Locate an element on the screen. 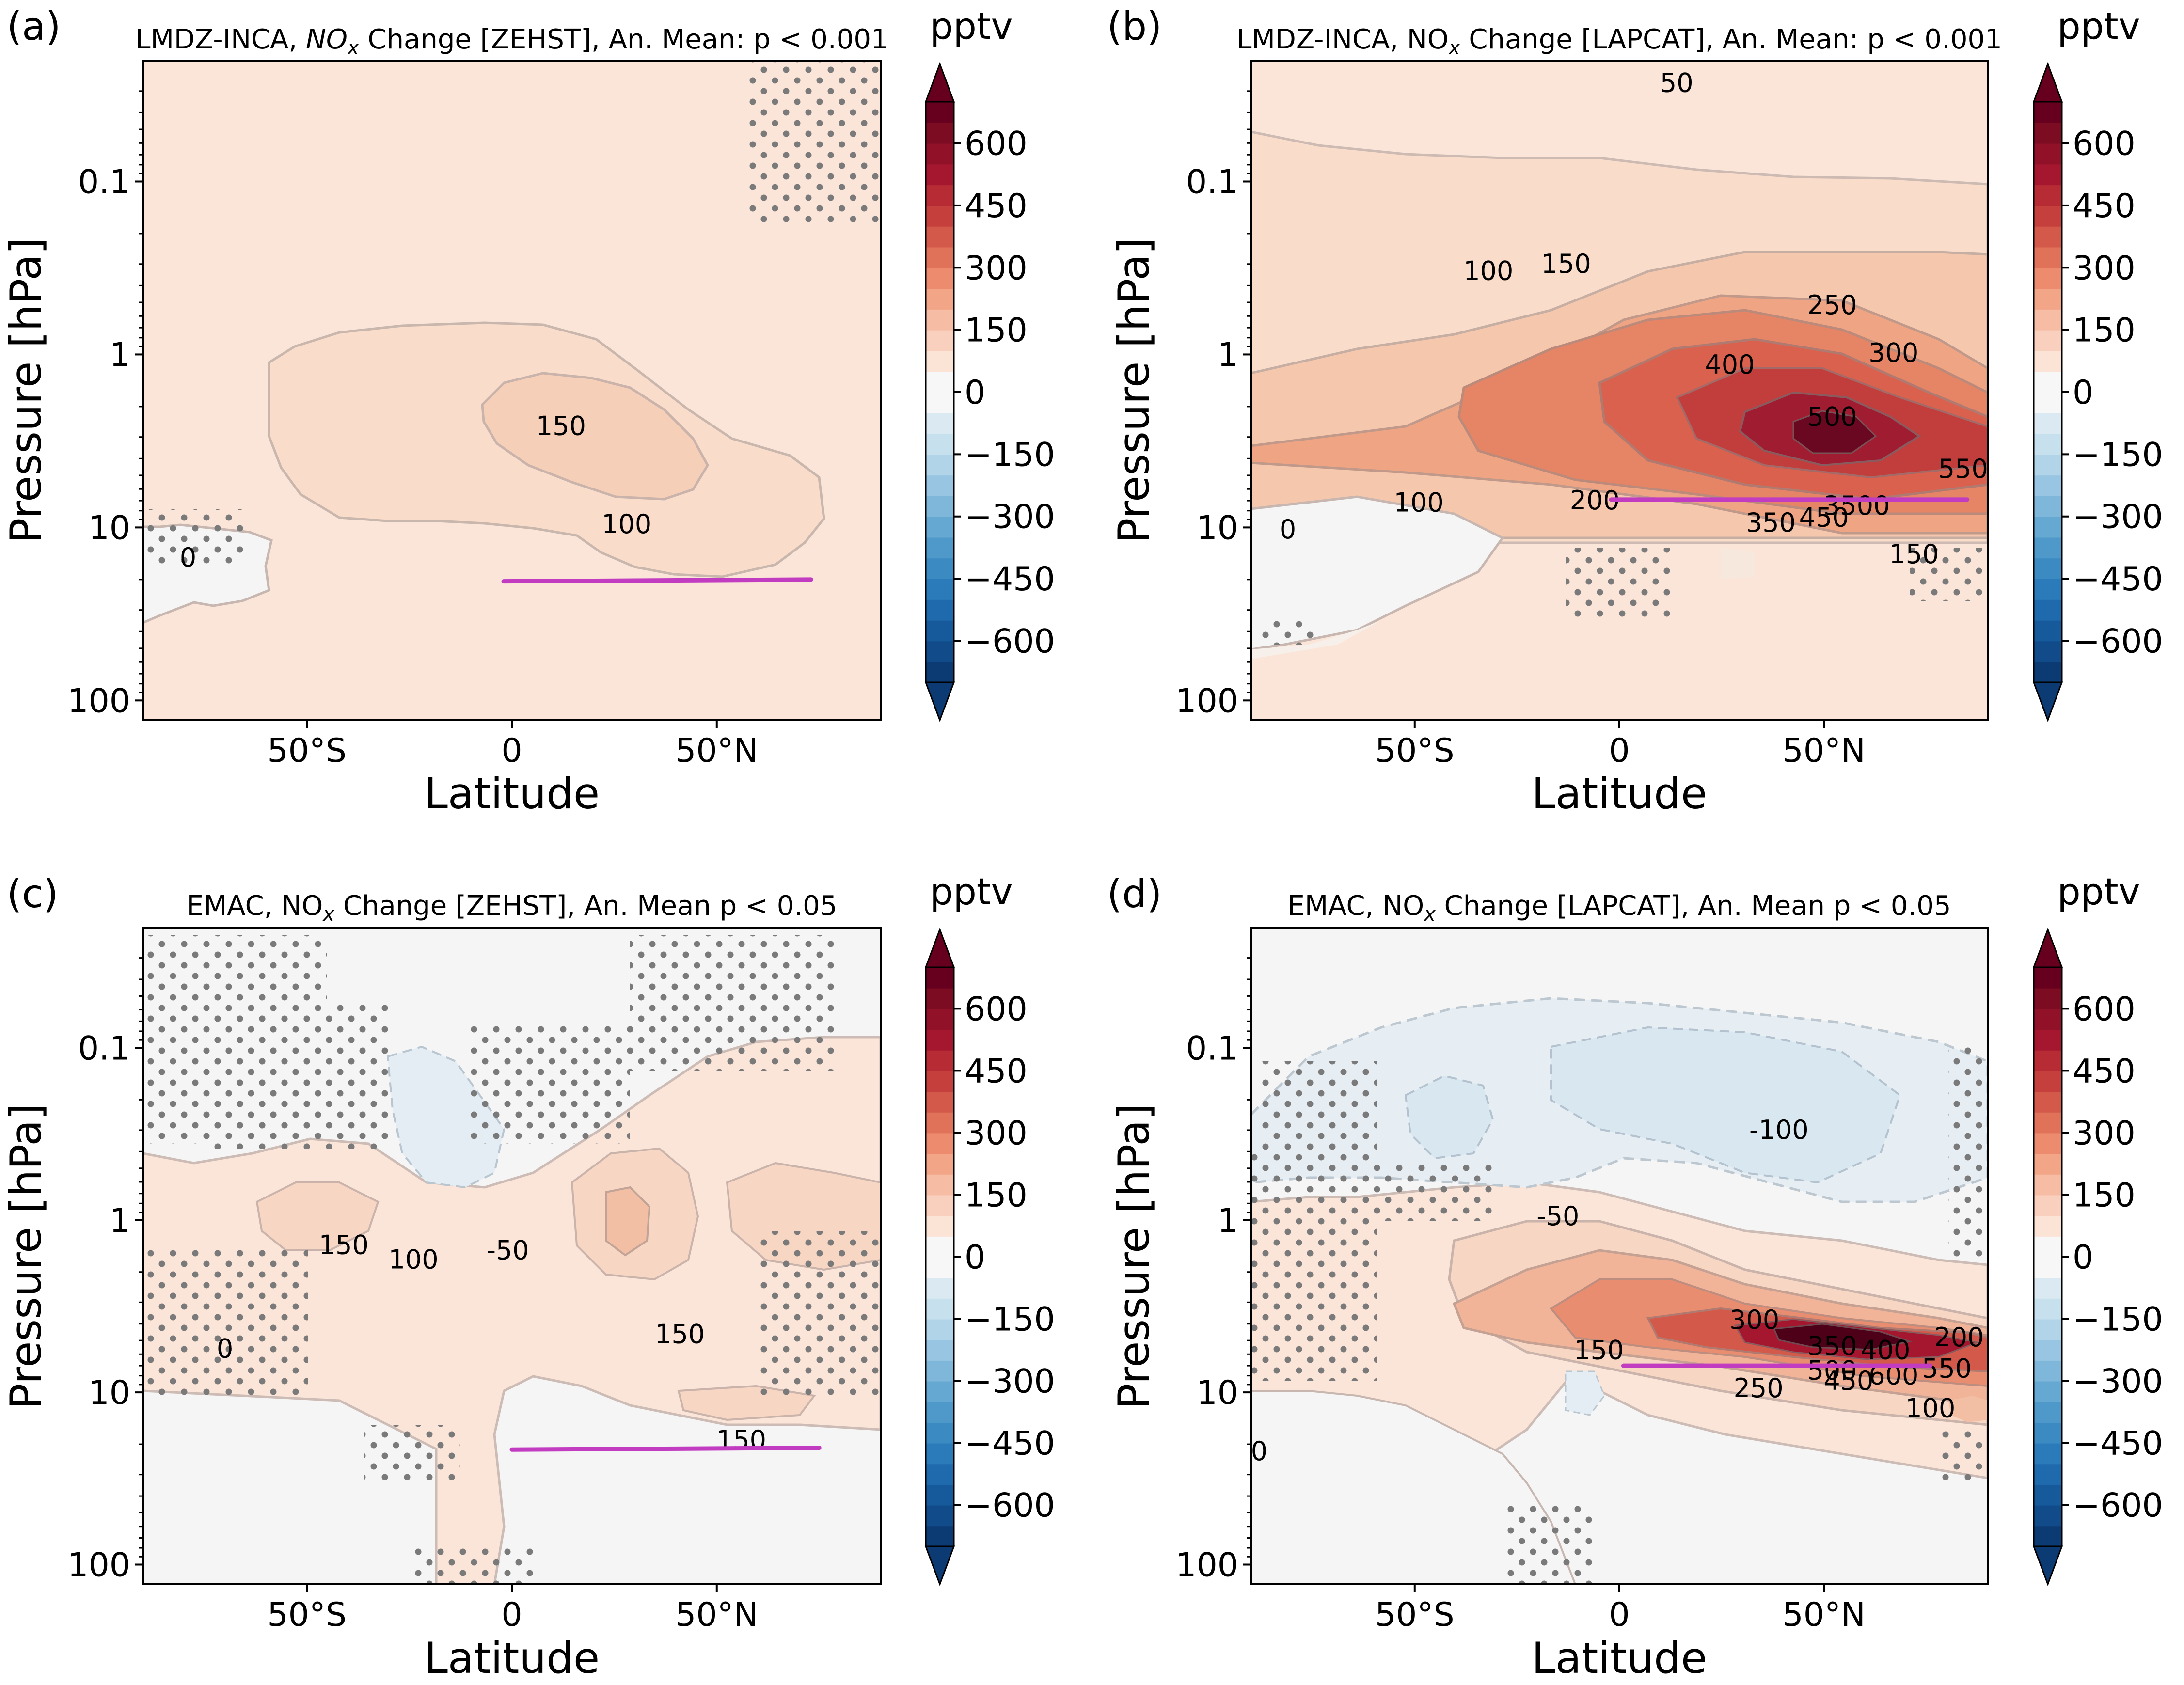  x-tick-label: 50°N is located at coordinates (1825, 751).